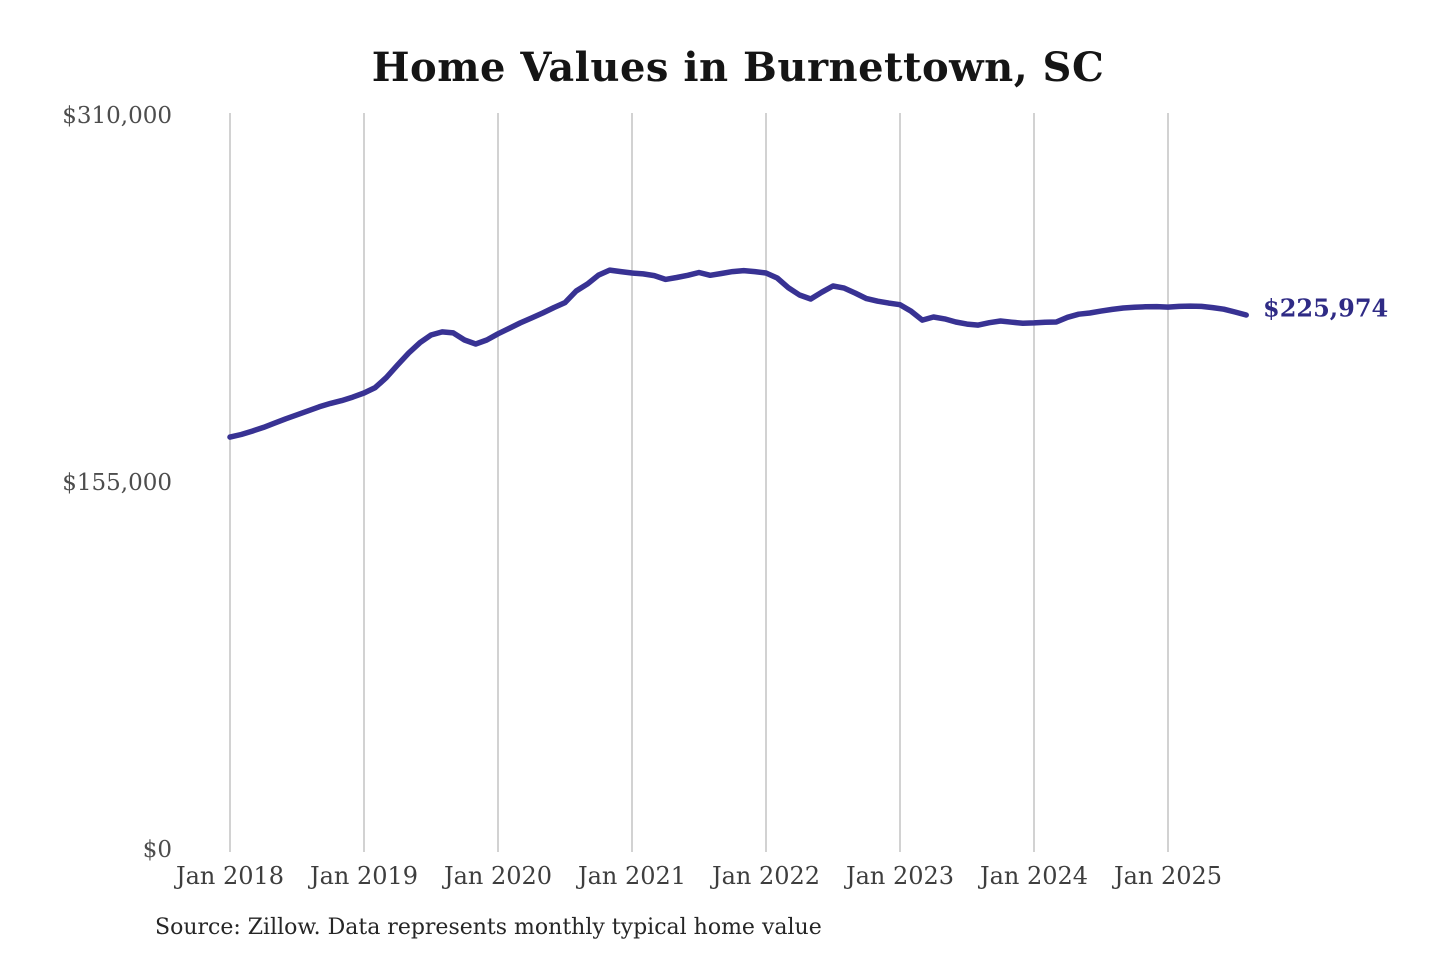  What do you see at coordinates (1326, 308) in the screenshot?
I see `current-value-label: $225,974` at bounding box center [1326, 308].